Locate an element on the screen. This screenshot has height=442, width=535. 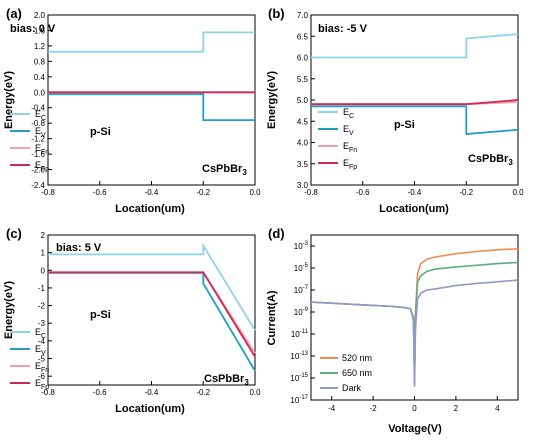
legend-label: EFn is located at coordinates (350, 147).